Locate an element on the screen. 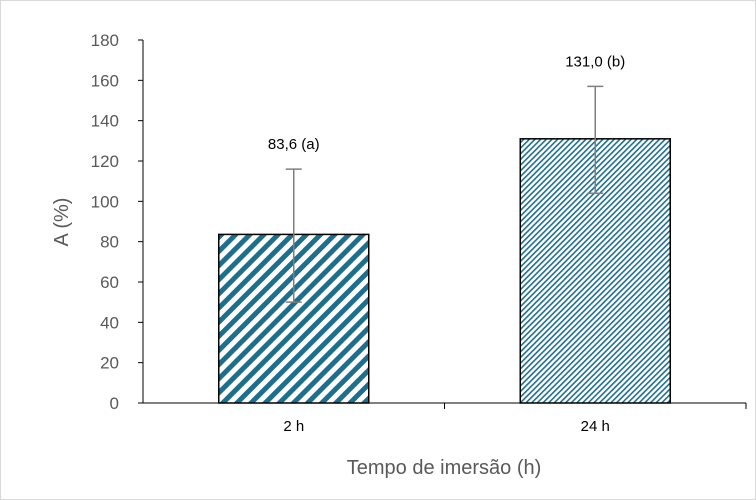 This screenshot has height=500, width=756. y-tick-label: 60 is located at coordinates (109, 282).